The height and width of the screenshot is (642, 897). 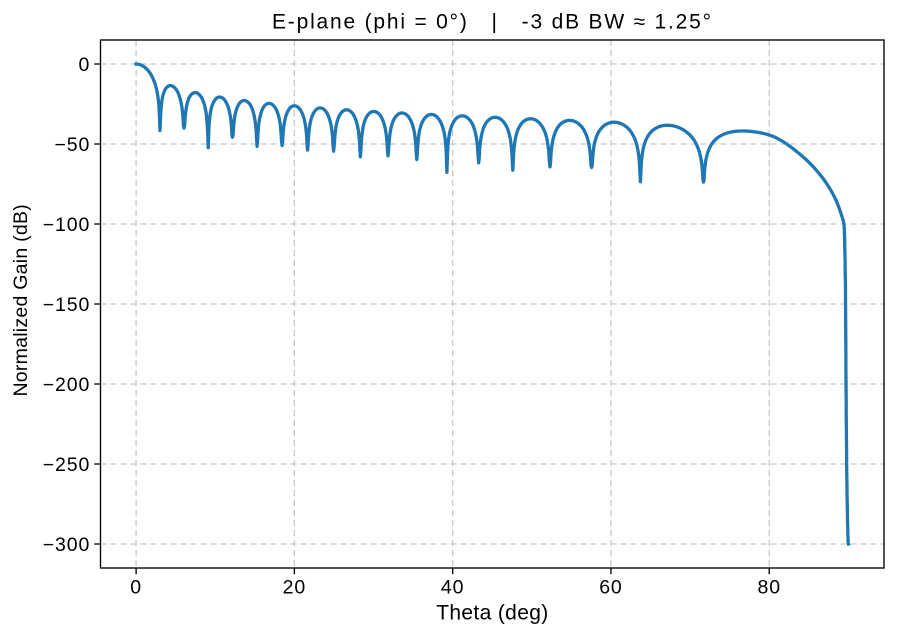 What do you see at coordinates (67, 465) in the screenshot?
I see `svg-text: −250` at bounding box center [67, 465].